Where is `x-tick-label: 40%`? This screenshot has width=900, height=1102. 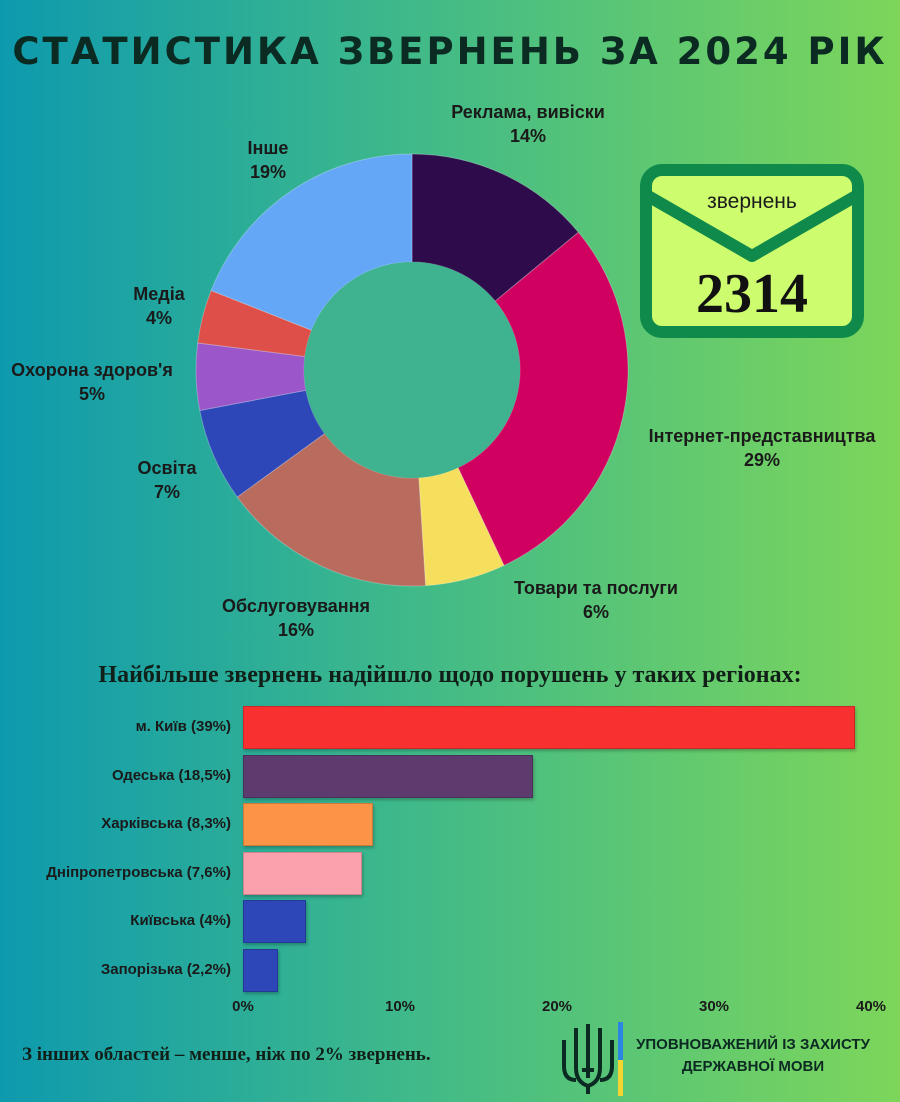 x-tick-label: 40% is located at coordinates (871, 1006).